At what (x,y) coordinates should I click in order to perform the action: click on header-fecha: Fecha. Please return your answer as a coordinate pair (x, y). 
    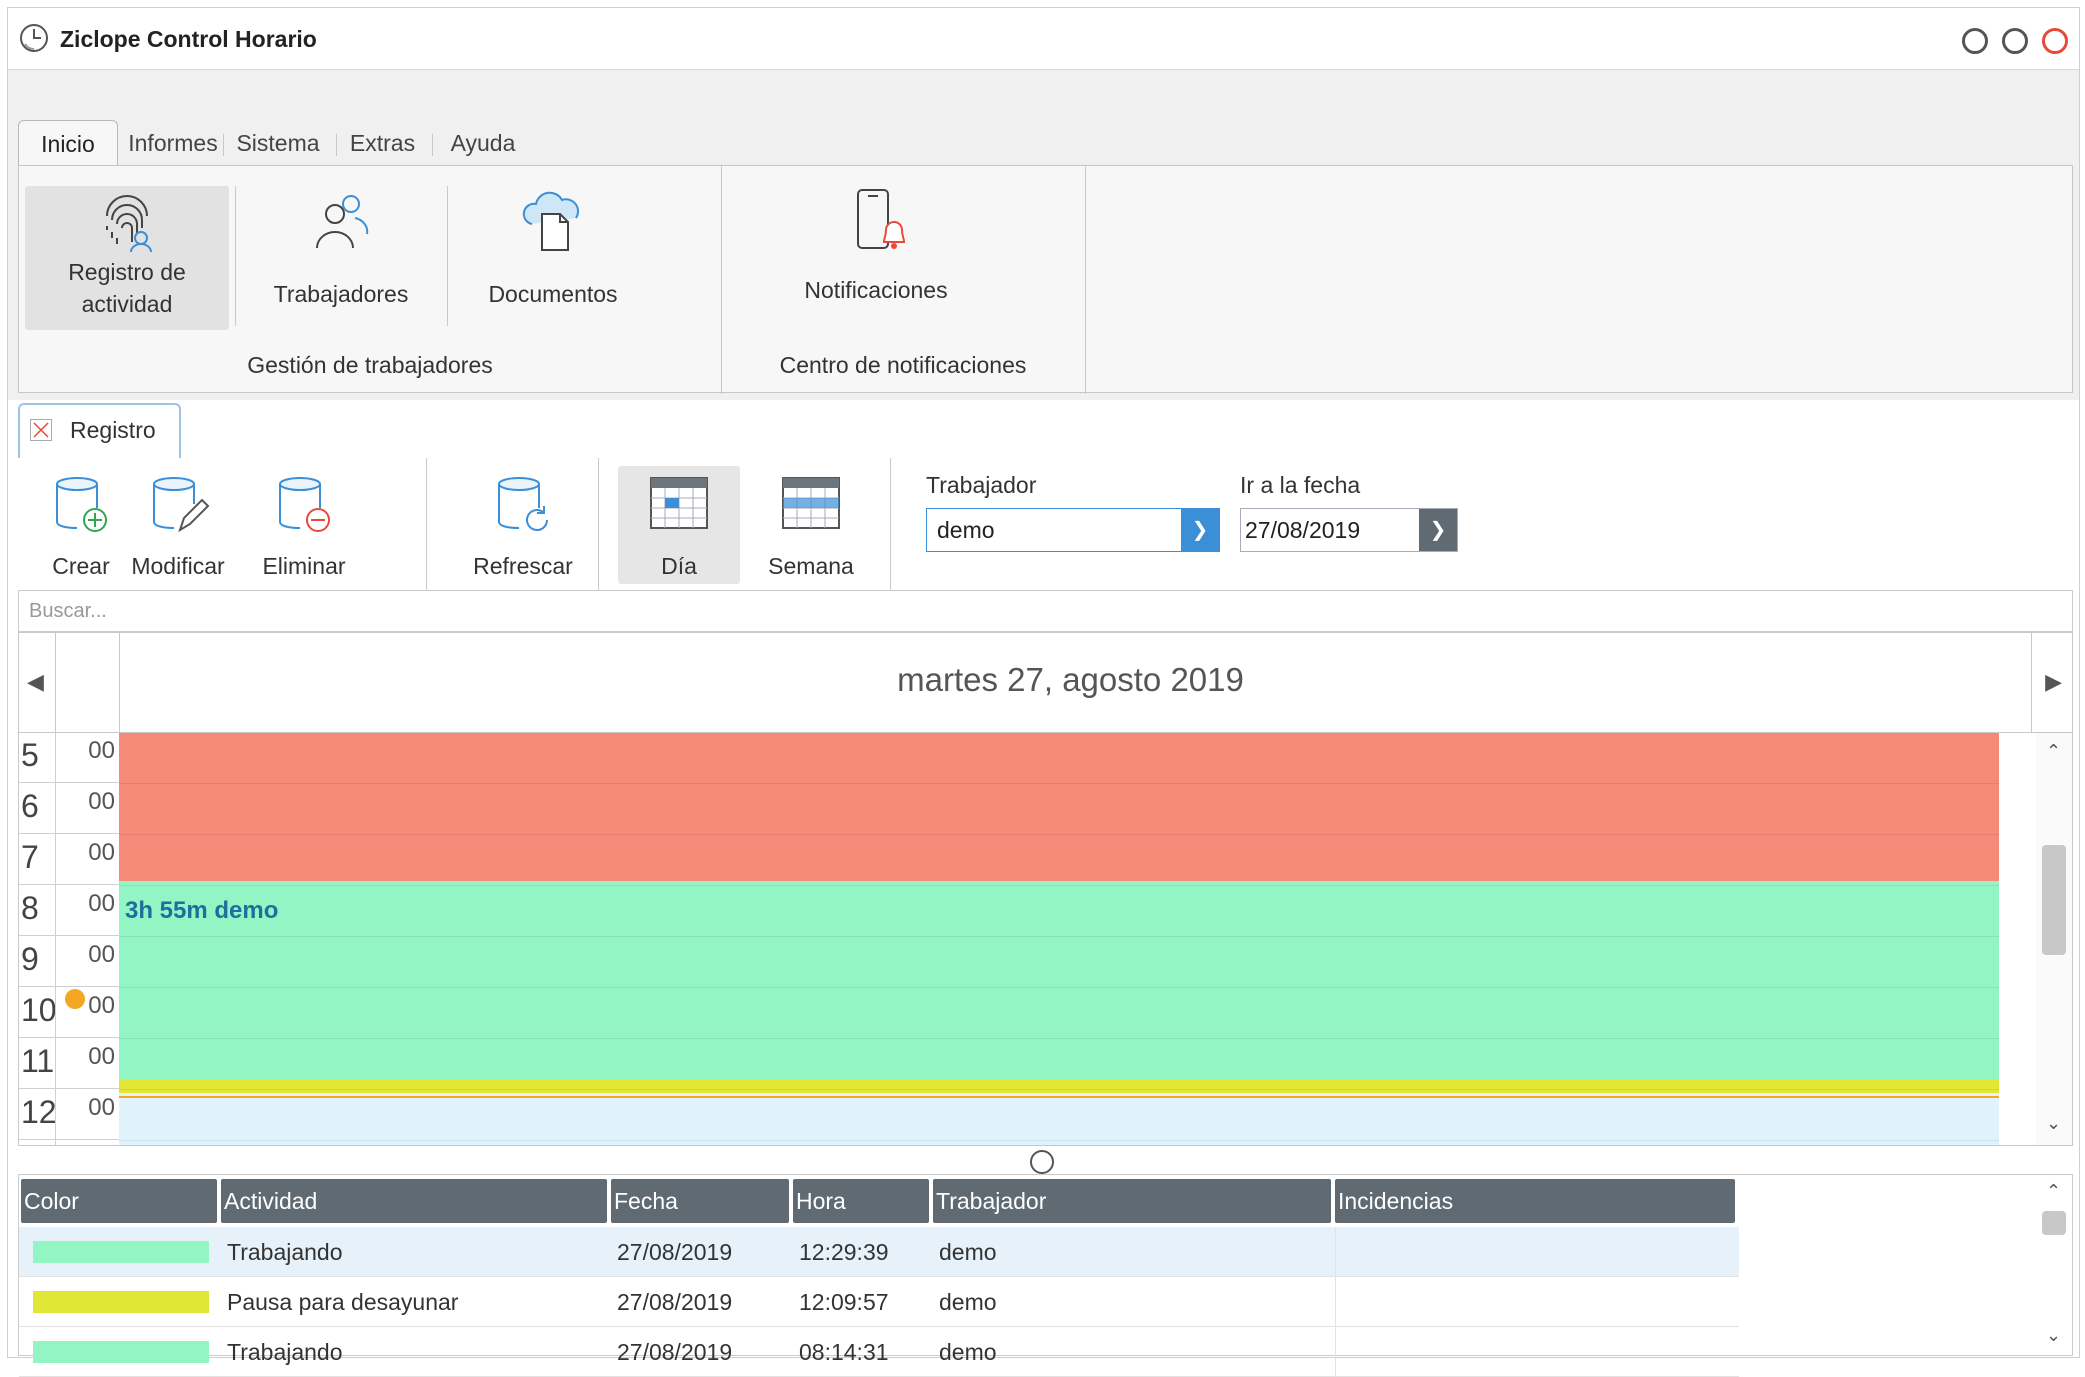
    Looking at the image, I should click on (700, 1201).